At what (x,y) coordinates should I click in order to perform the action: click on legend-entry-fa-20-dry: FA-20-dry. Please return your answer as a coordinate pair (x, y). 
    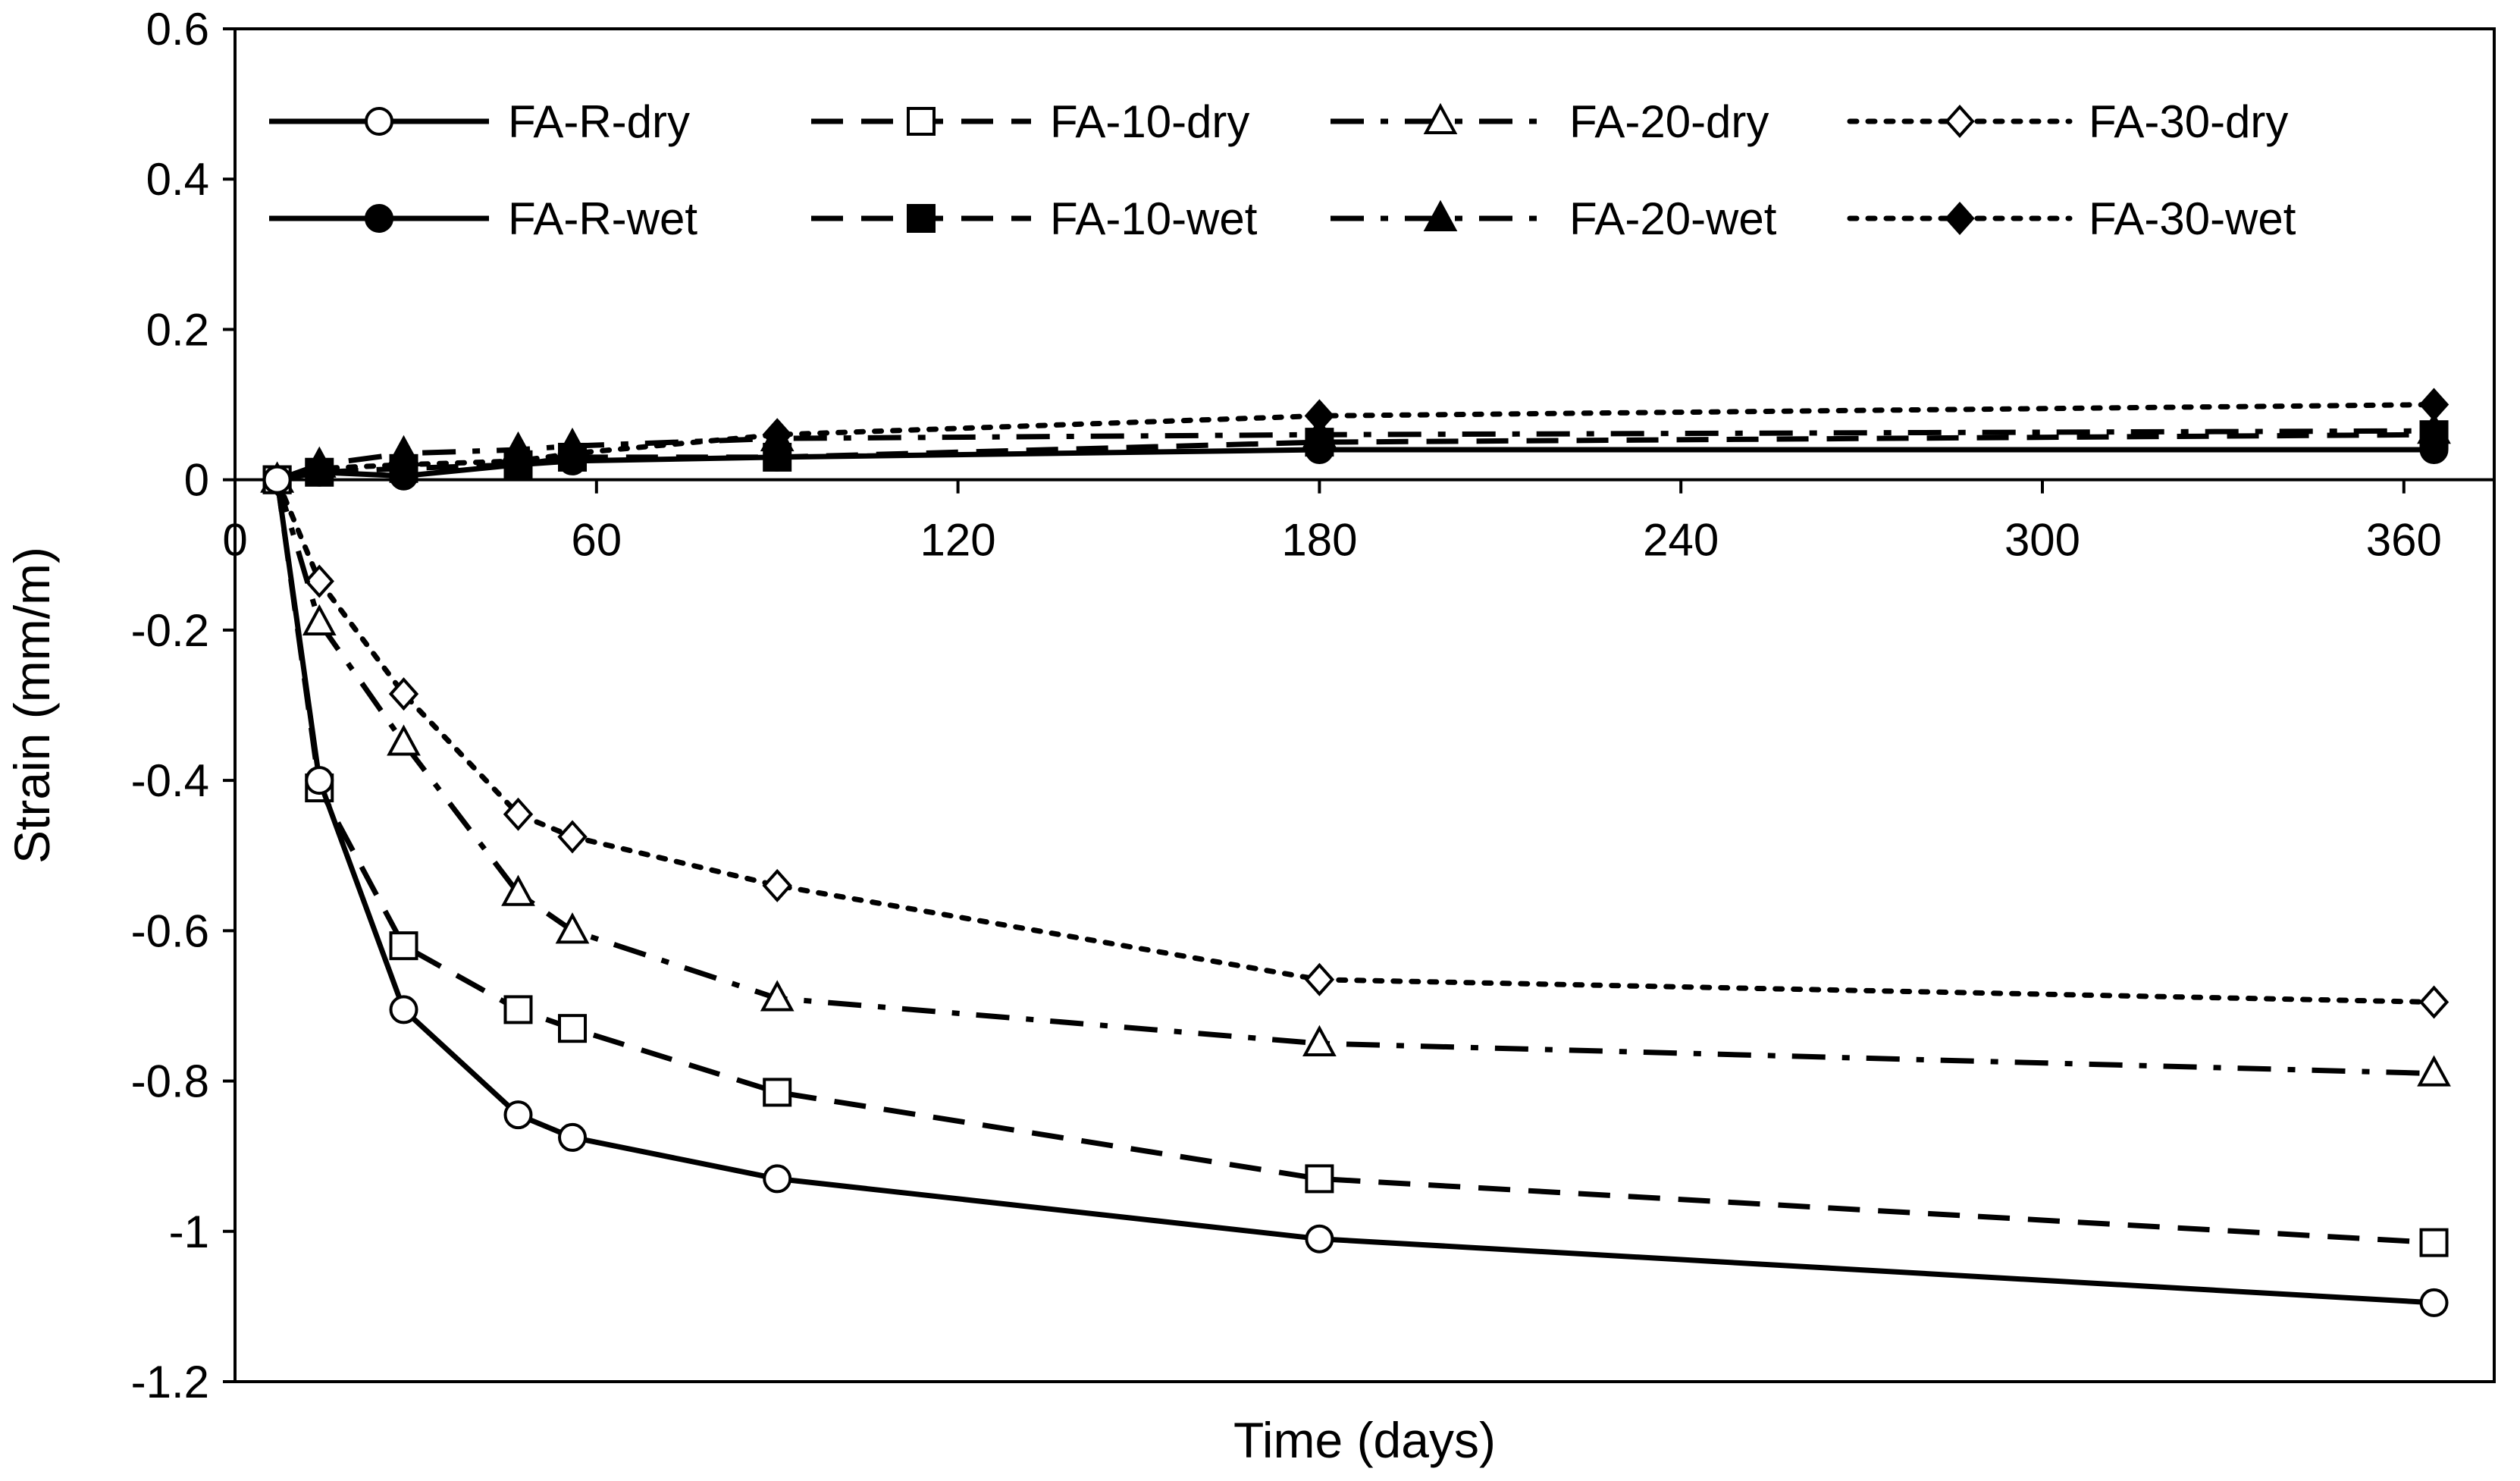
    Looking at the image, I should click on (1550, 121).